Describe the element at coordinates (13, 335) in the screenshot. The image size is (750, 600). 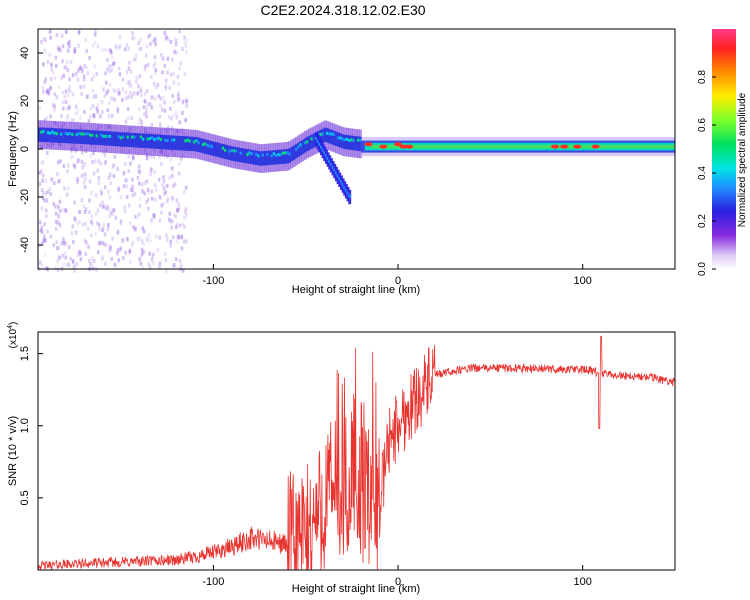
I see `snr-scale-note: (x104)` at that location.